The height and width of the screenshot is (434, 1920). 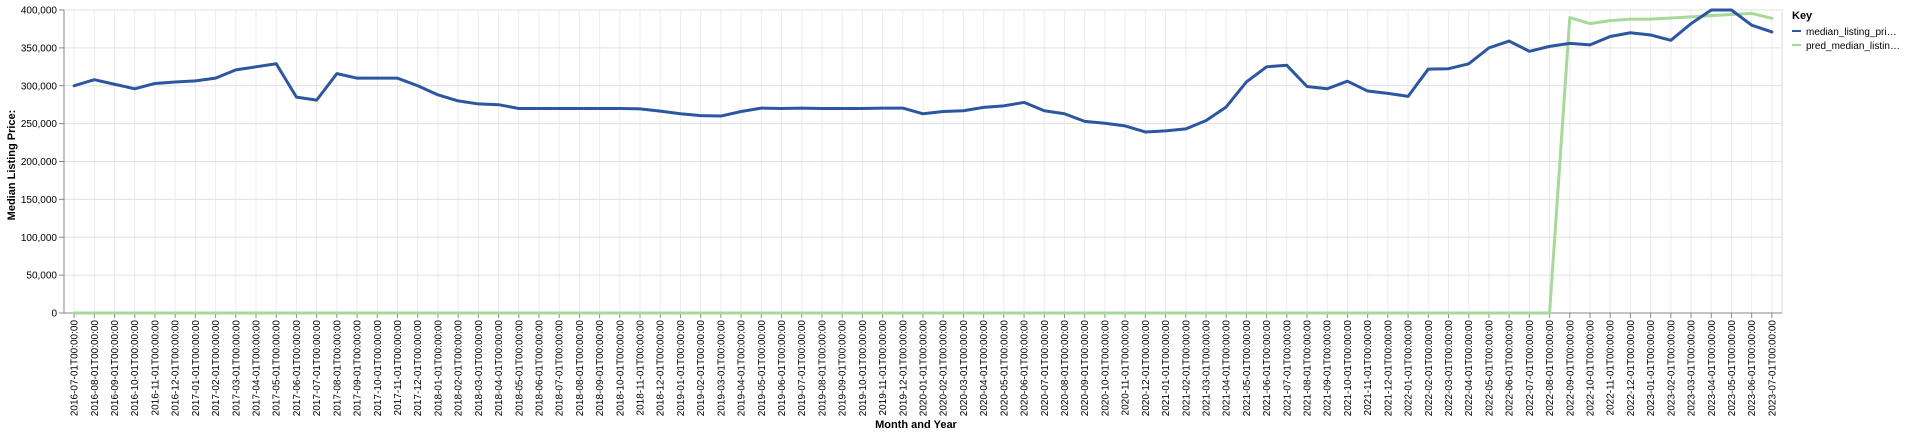 I want to click on x-tick-label: 2021-03-01T00:00:00, so click(x=1206, y=368).